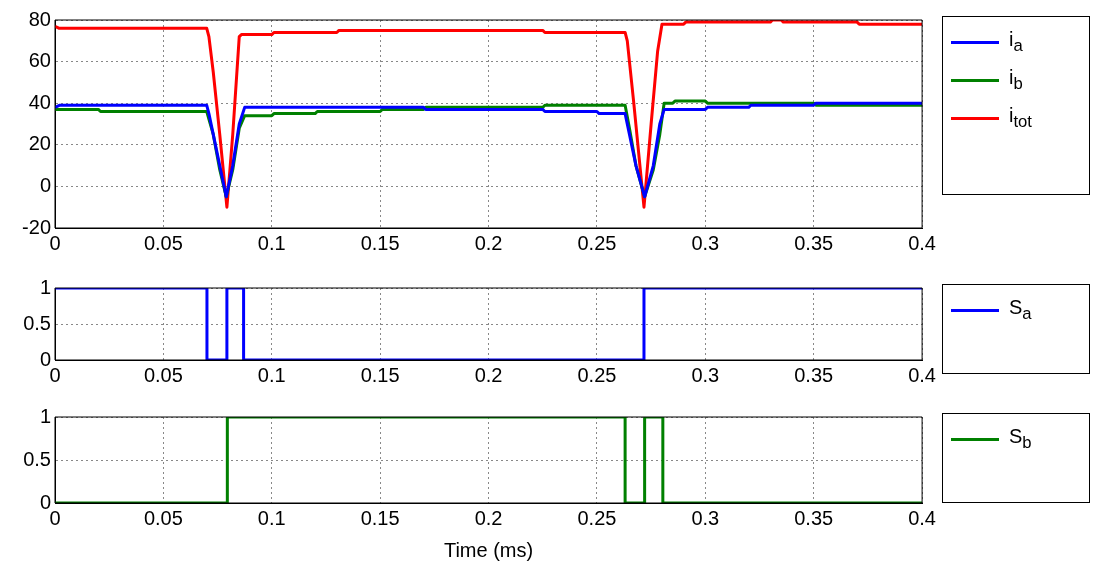  What do you see at coordinates (39, 101) in the screenshot?
I see `y-tick-label: 40` at bounding box center [39, 101].